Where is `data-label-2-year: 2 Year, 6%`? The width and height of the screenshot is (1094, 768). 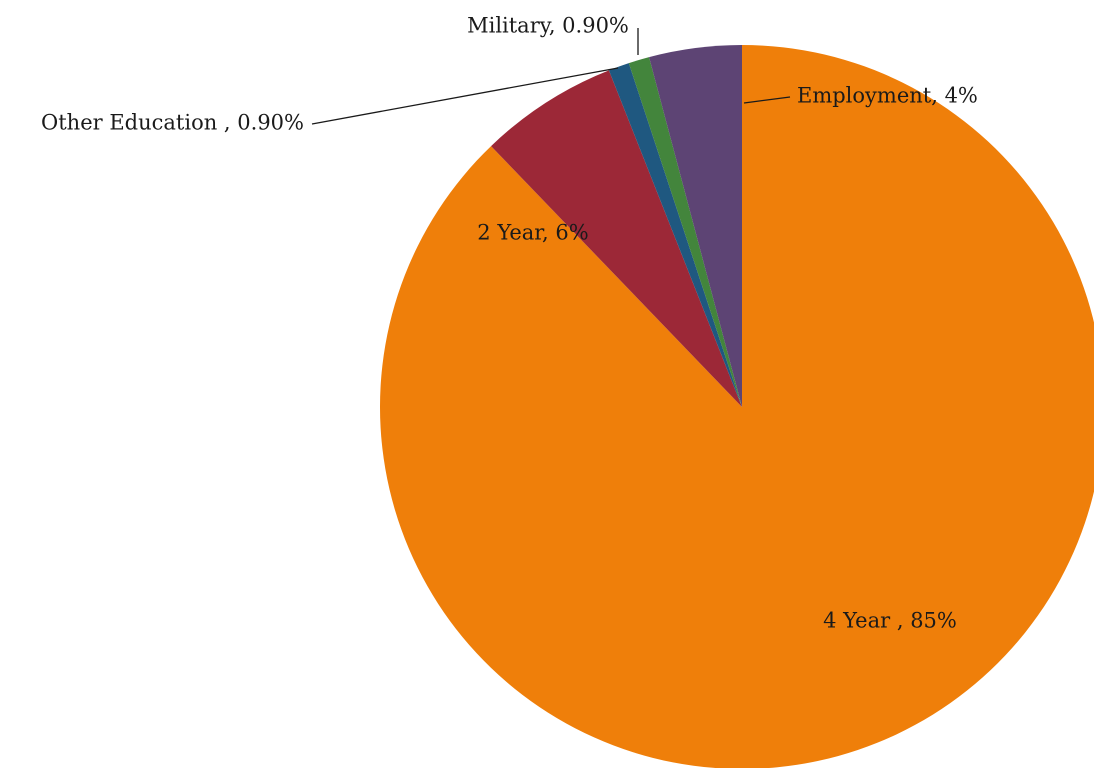
data-label-2-year: 2 Year, 6% is located at coordinates (532, 233).